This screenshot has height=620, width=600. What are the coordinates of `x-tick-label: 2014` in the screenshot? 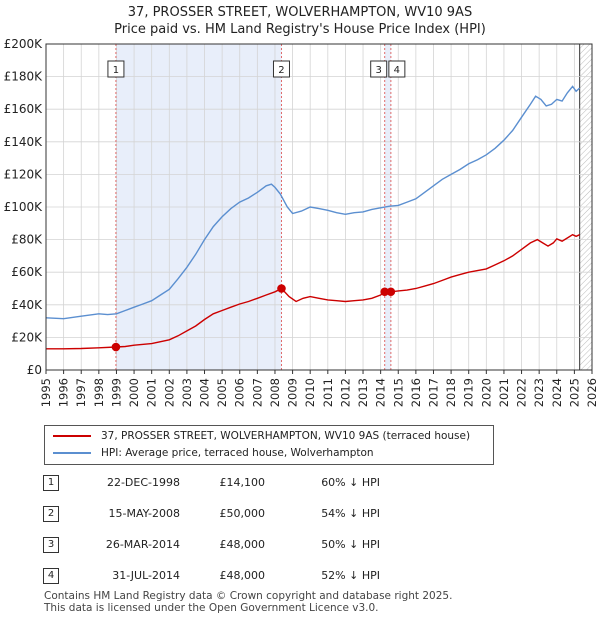 It's located at (381, 392).